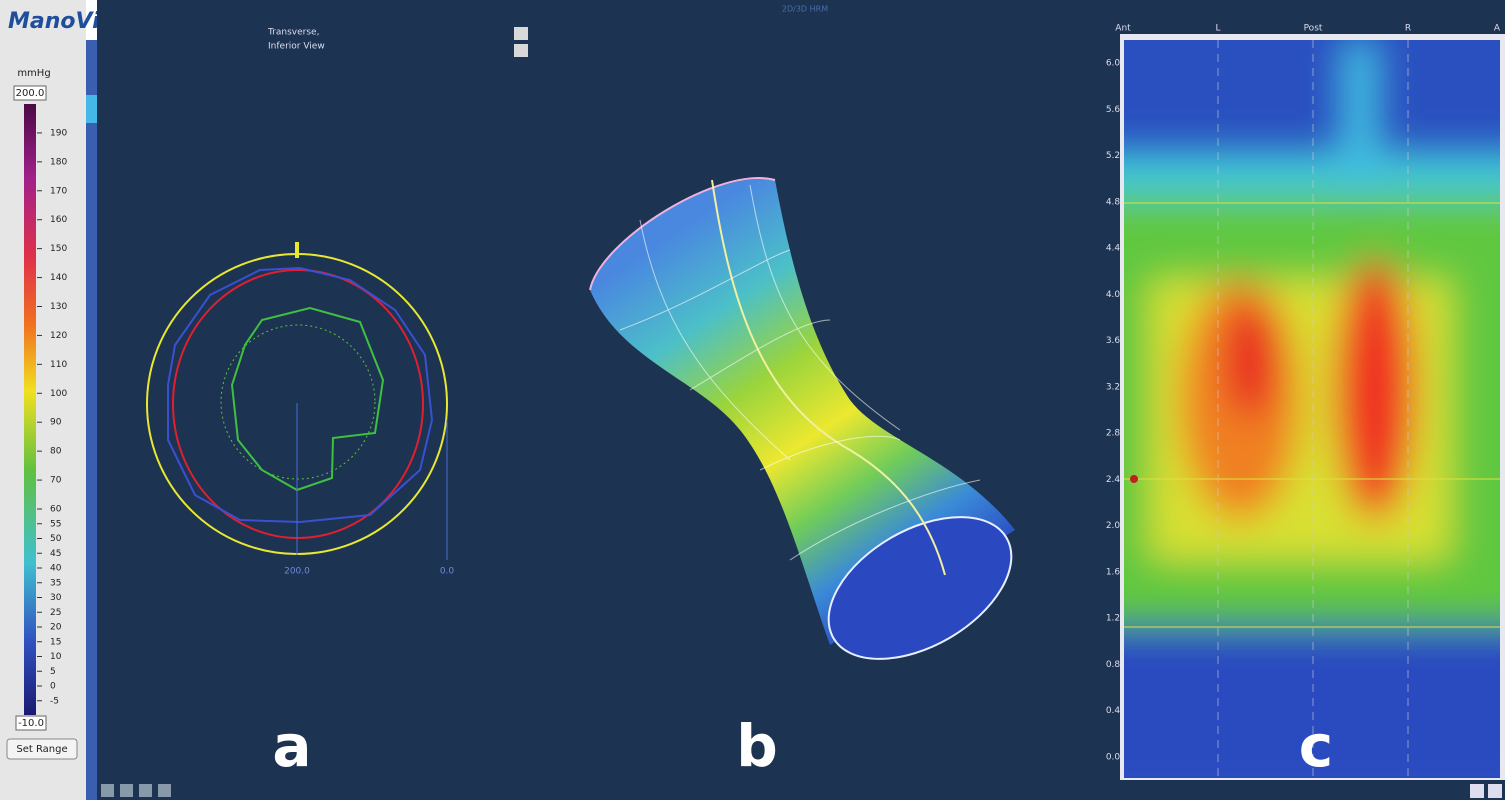  I want to click on color-tick-label: 150, so click(58, 249).